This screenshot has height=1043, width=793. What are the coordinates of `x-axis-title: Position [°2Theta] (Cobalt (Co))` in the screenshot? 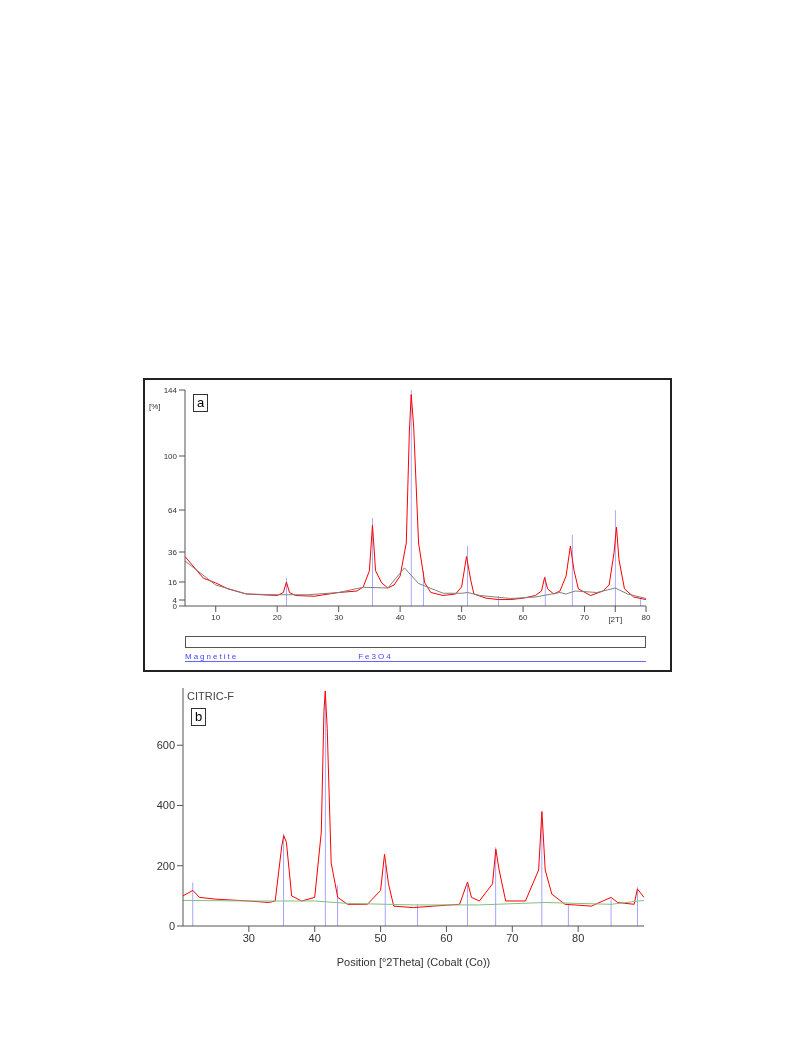 It's located at (413, 962).